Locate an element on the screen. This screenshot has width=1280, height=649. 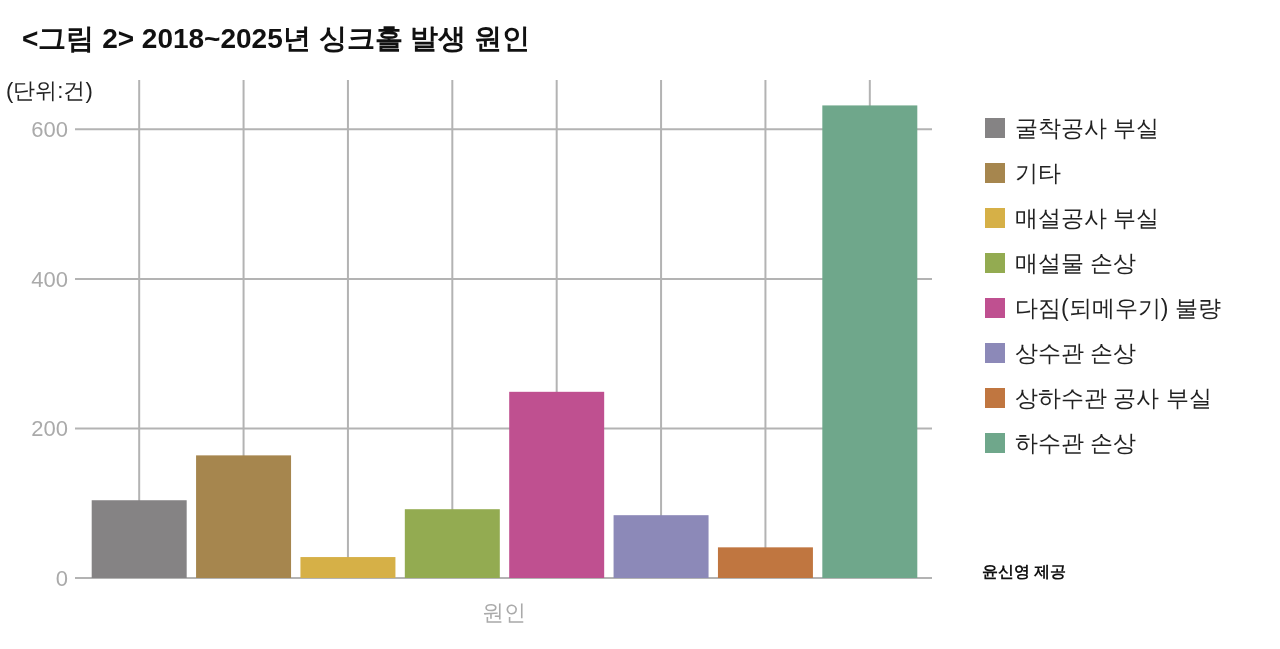
legend-item: 매설물 손상 is located at coordinates (1061, 263).